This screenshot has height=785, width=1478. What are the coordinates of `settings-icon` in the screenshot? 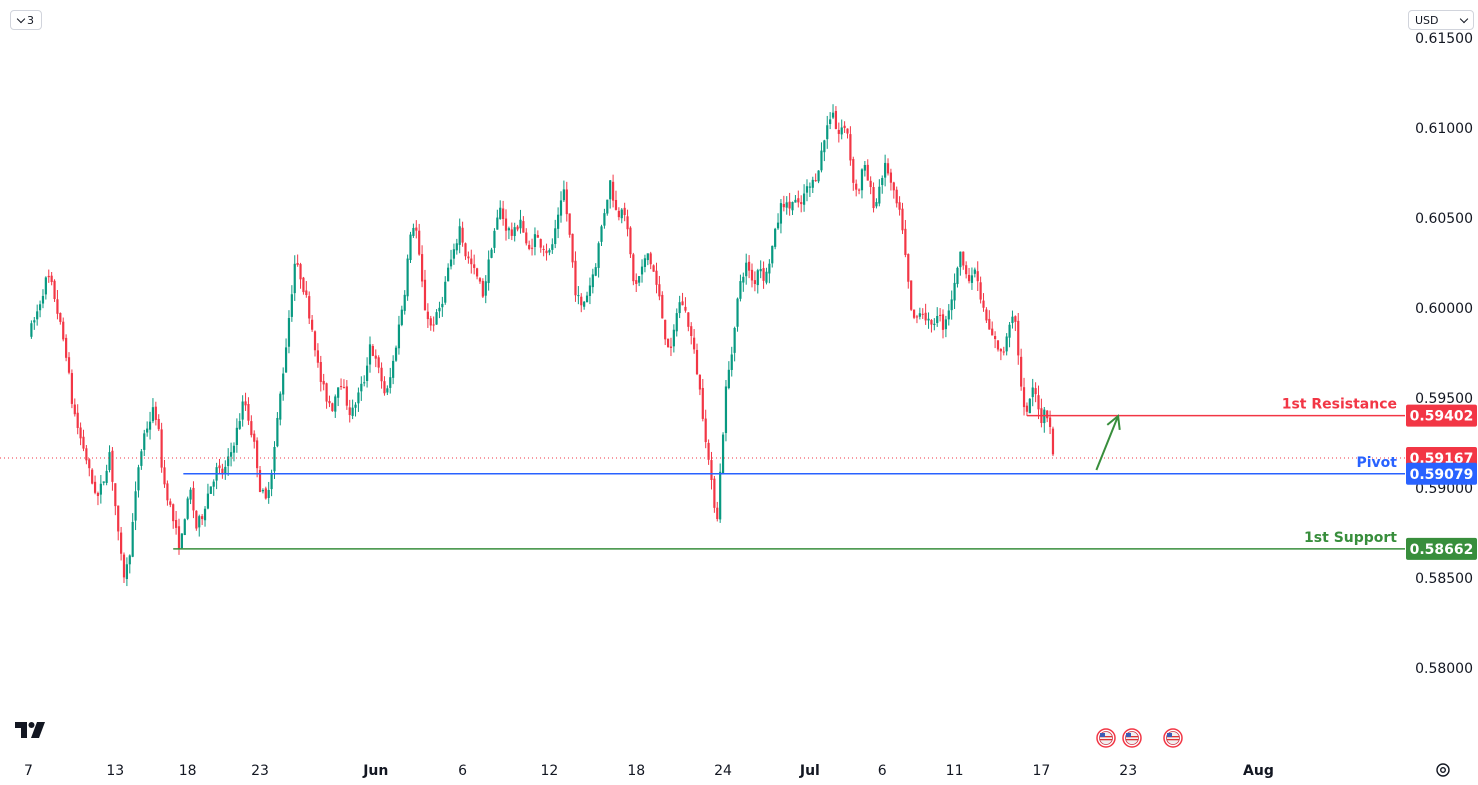 It's located at (1443, 770).